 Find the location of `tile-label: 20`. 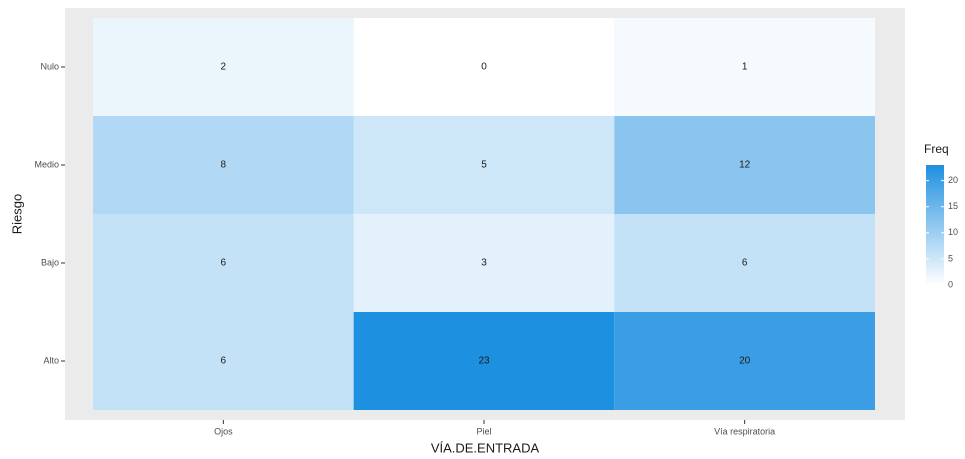

tile-label: 20 is located at coordinates (745, 361).